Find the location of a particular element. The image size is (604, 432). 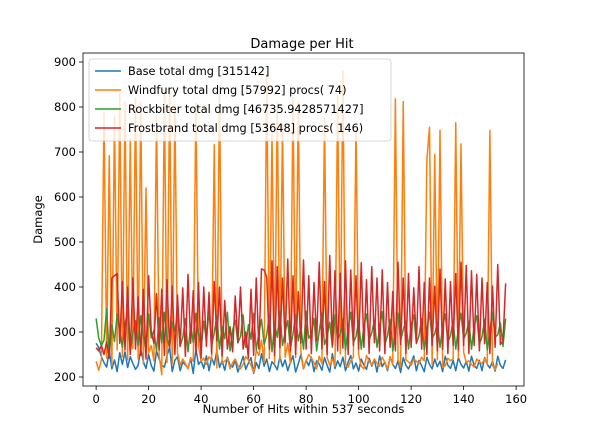

y-tick-label-1: 300 is located at coordinates (65, 332).